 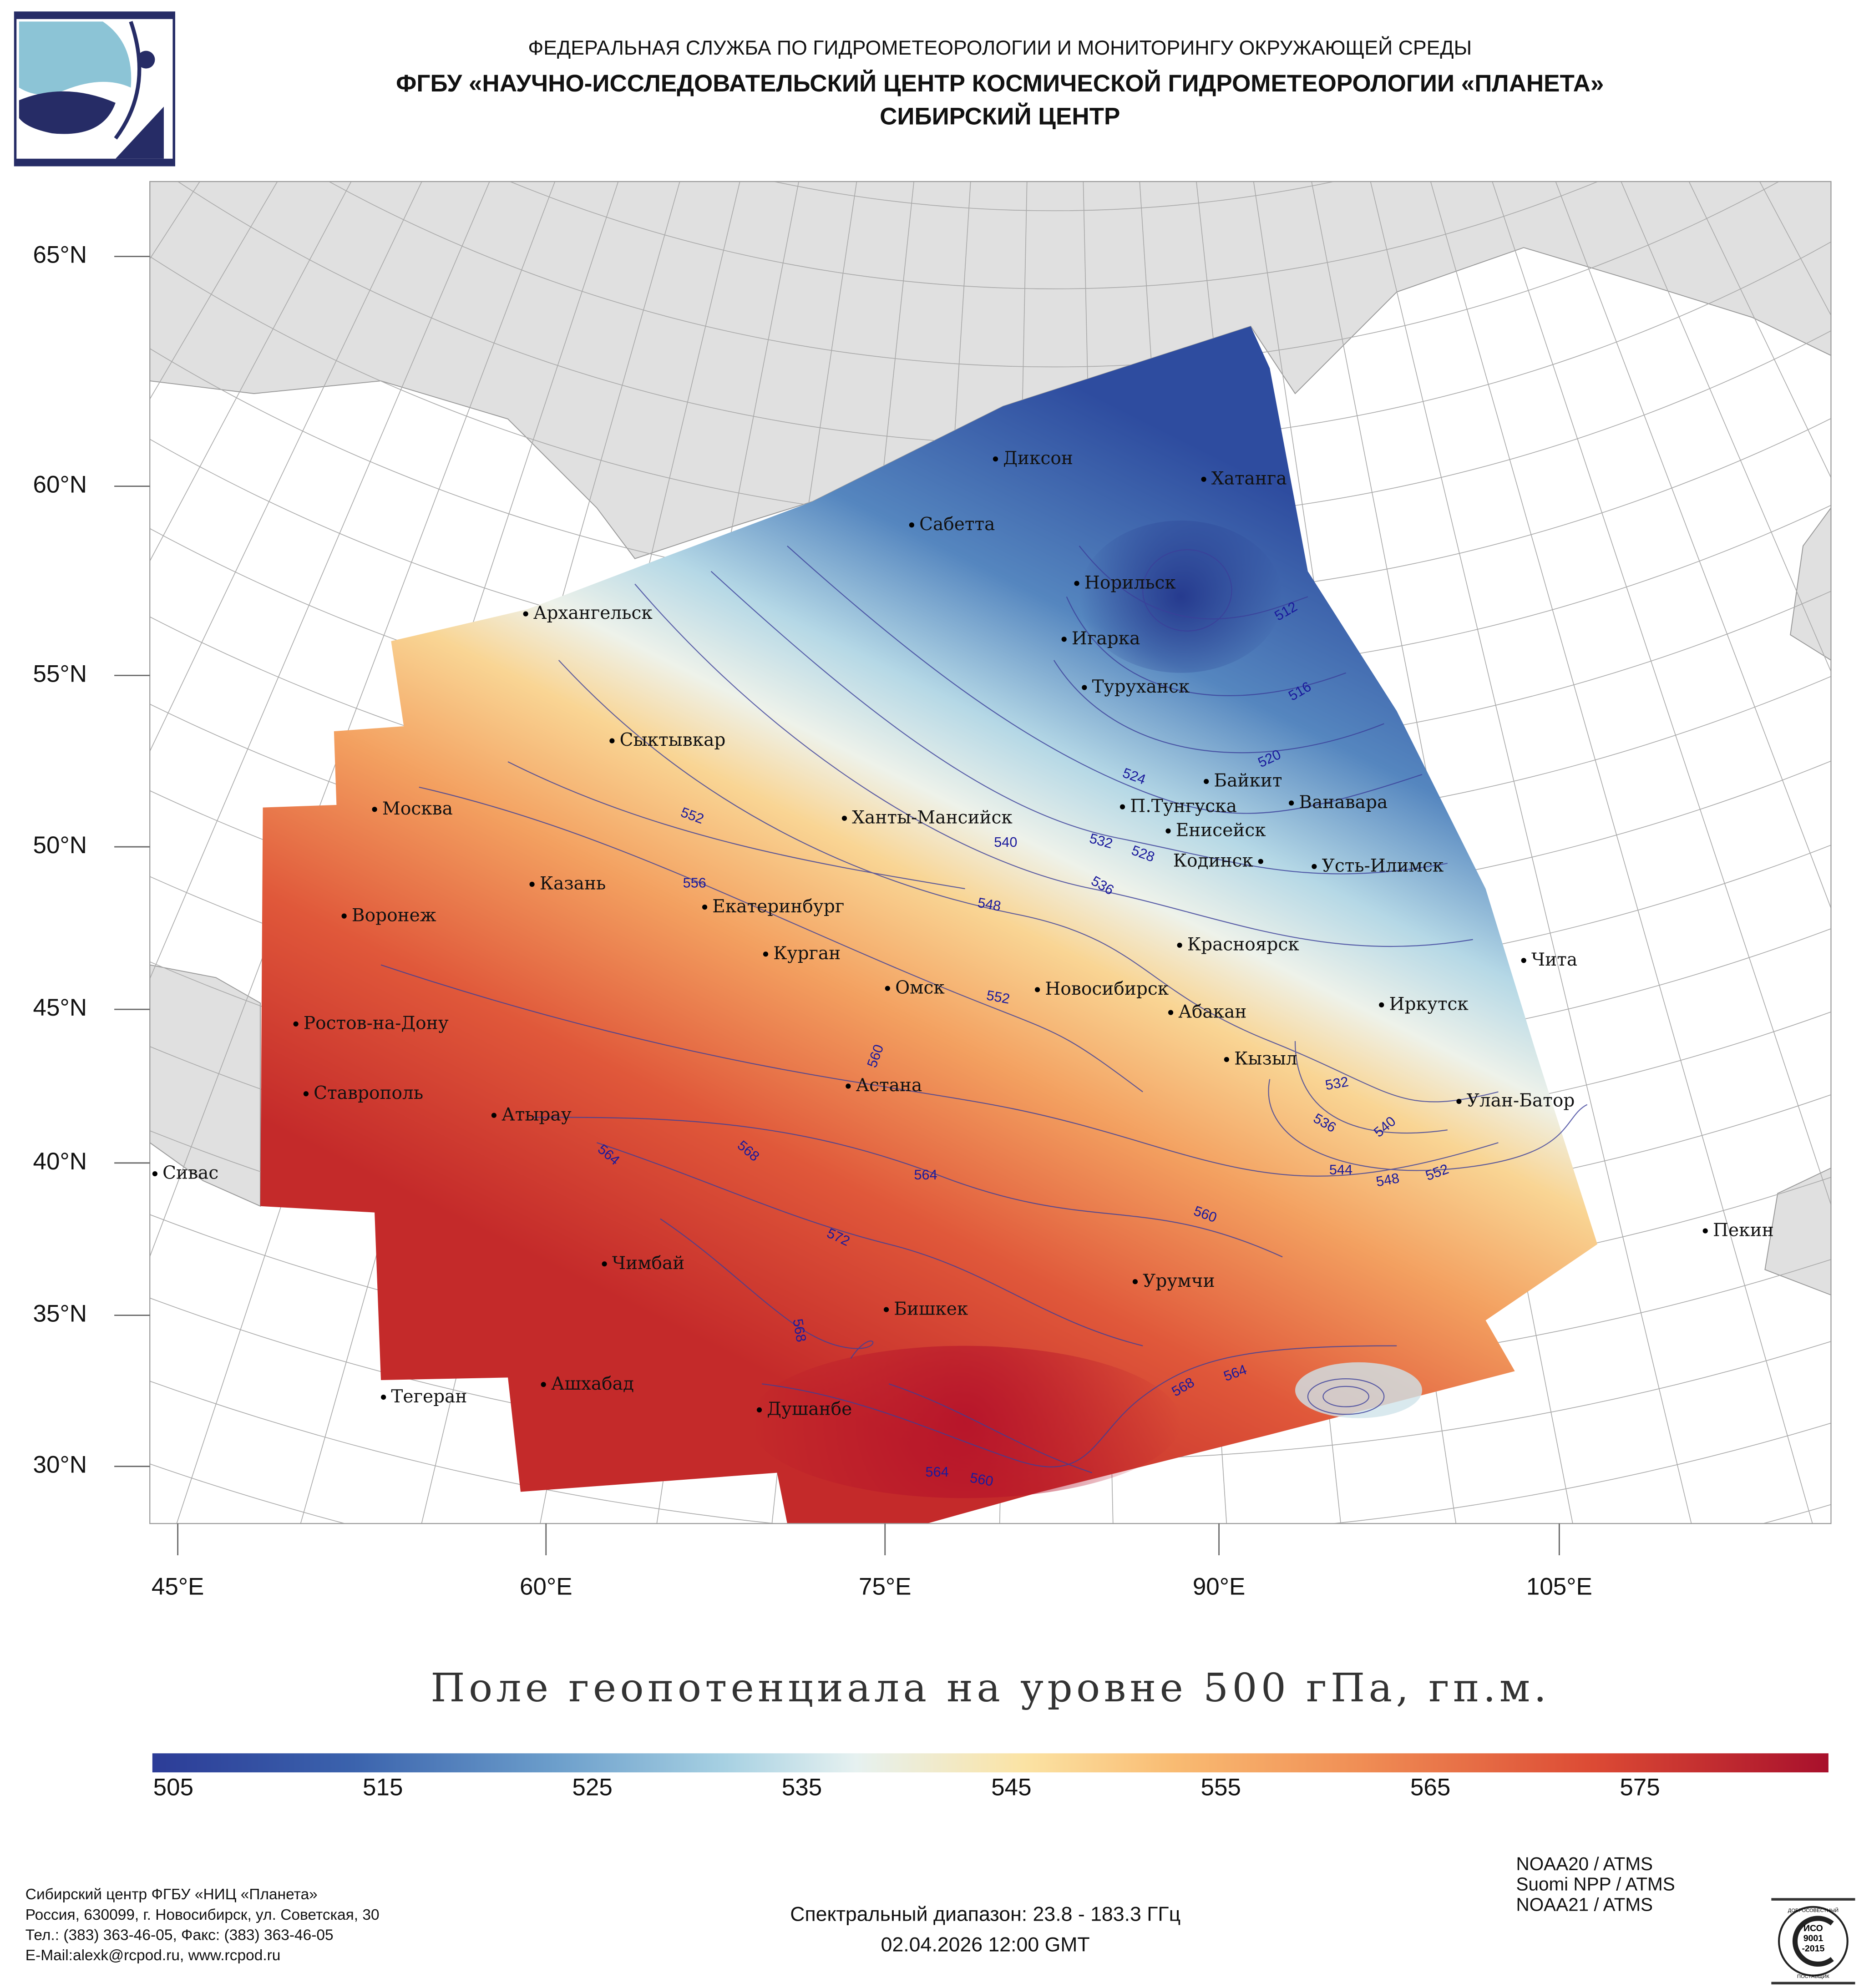 I want to click on iso-certification-stamp: ИСО 9001 -2015 ДОБРОСОВЕСТНЫЙ ПОСТАВЩИК, so click(x=1813, y=1941).